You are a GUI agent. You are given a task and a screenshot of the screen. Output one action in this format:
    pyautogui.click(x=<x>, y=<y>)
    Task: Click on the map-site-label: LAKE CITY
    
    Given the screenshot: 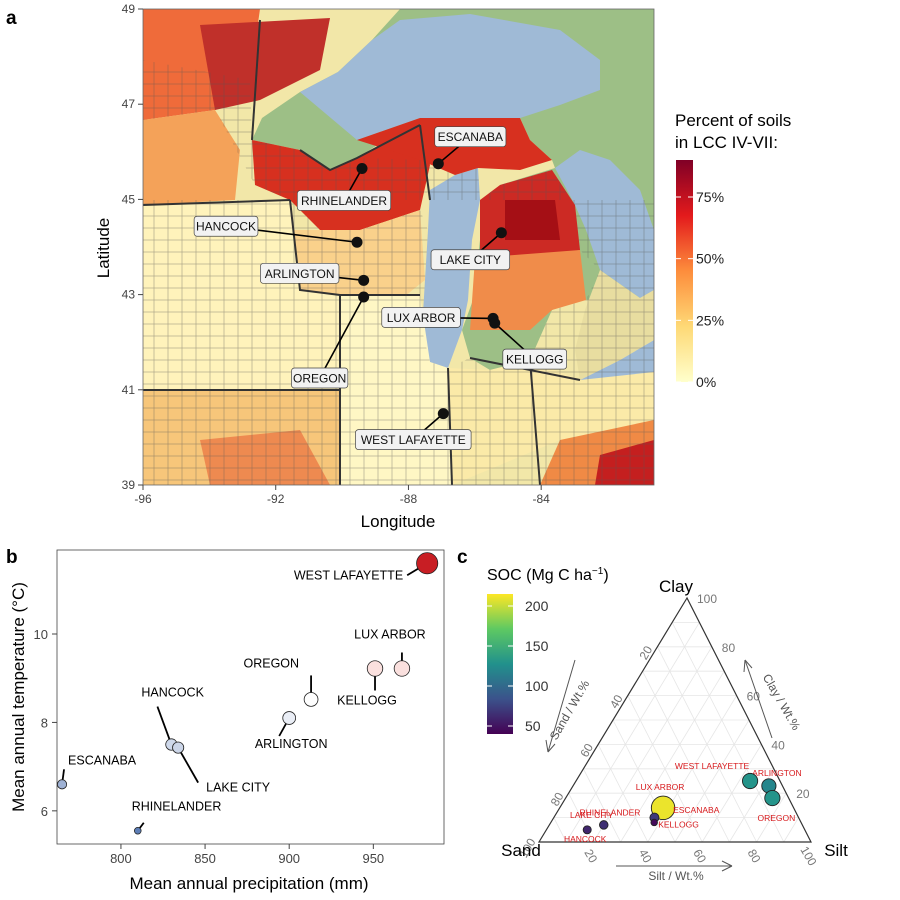 What is the action you would take?
    pyautogui.click(x=470, y=260)
    